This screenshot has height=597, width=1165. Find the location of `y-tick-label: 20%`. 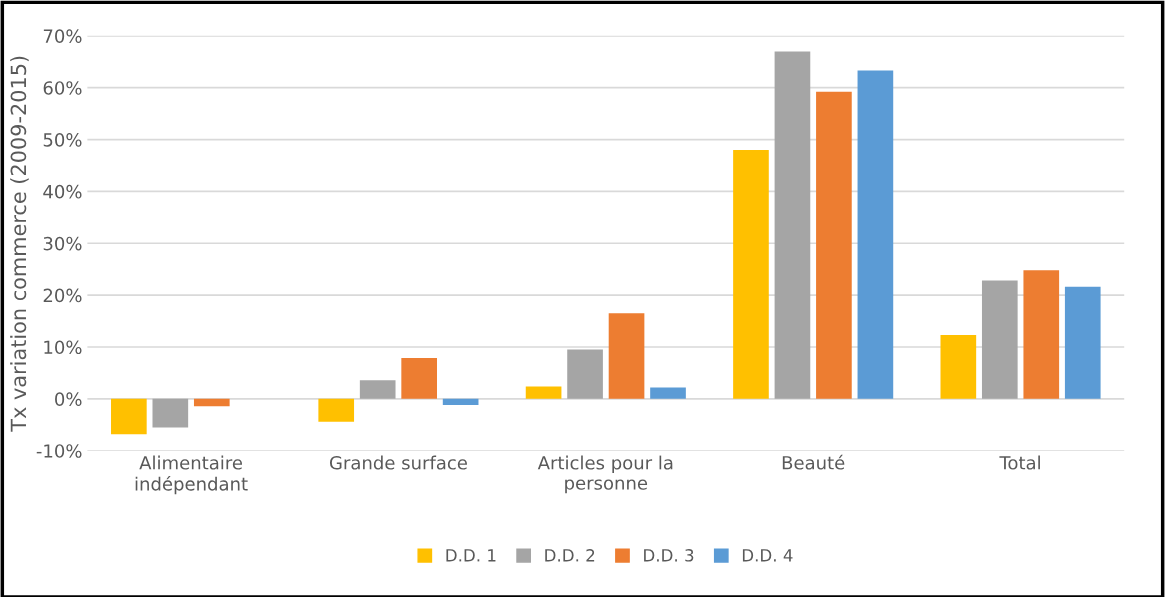

y-tick-label: 20% is located at coordinates (62, 295).